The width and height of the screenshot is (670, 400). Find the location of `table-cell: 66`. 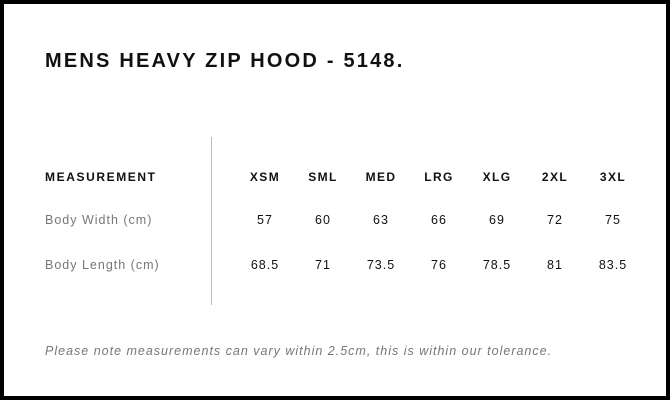

table-cell: 66 is located at coordinates (439, 220).